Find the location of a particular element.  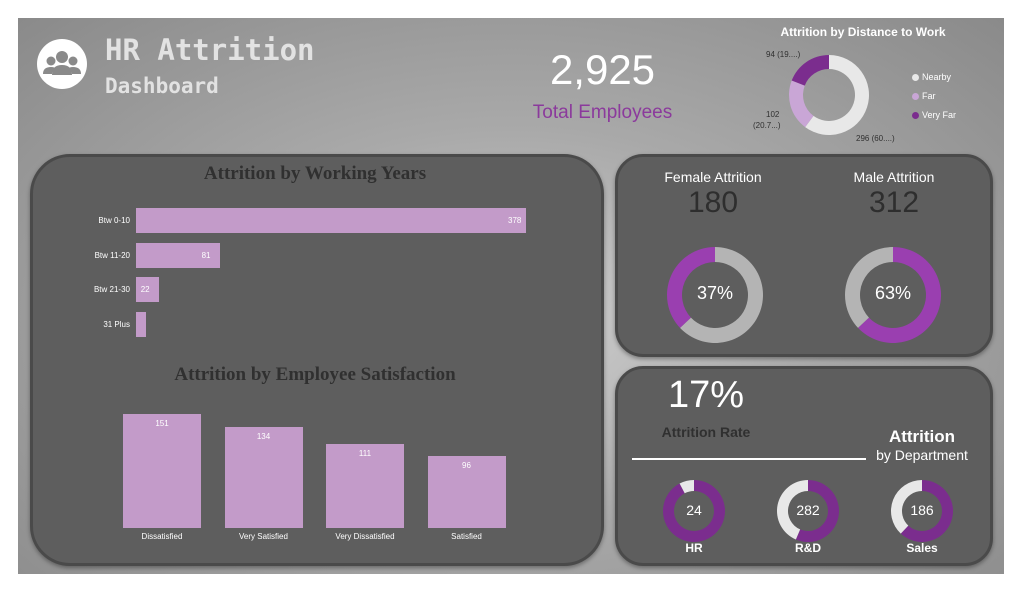

female-attrition-pct: 37% is located at coordinates (715, 293).